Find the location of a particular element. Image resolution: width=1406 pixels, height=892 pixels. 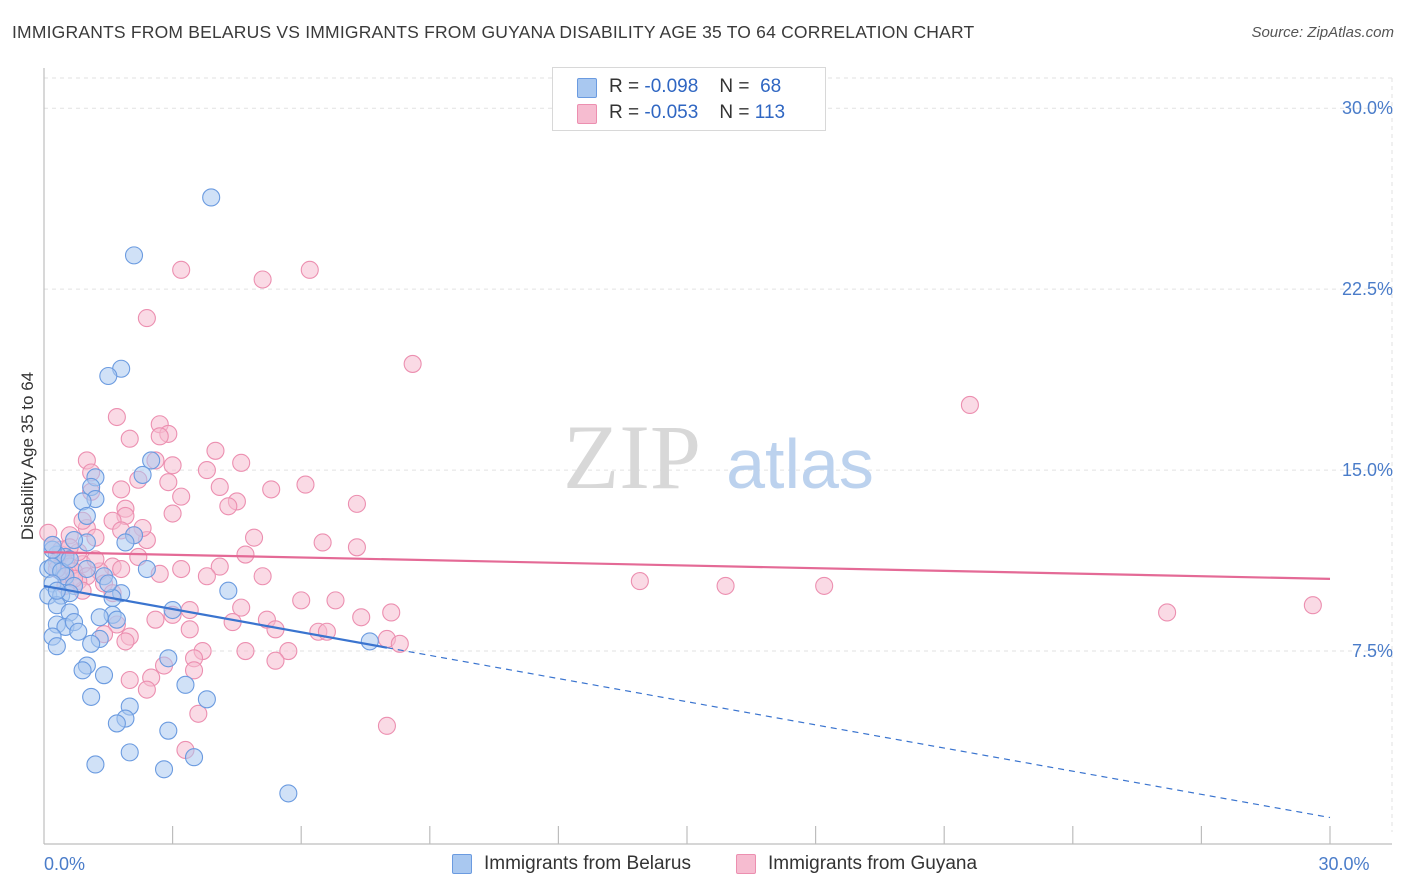

y-tick-label: 7.5% is located at coordinates (1372, 651).